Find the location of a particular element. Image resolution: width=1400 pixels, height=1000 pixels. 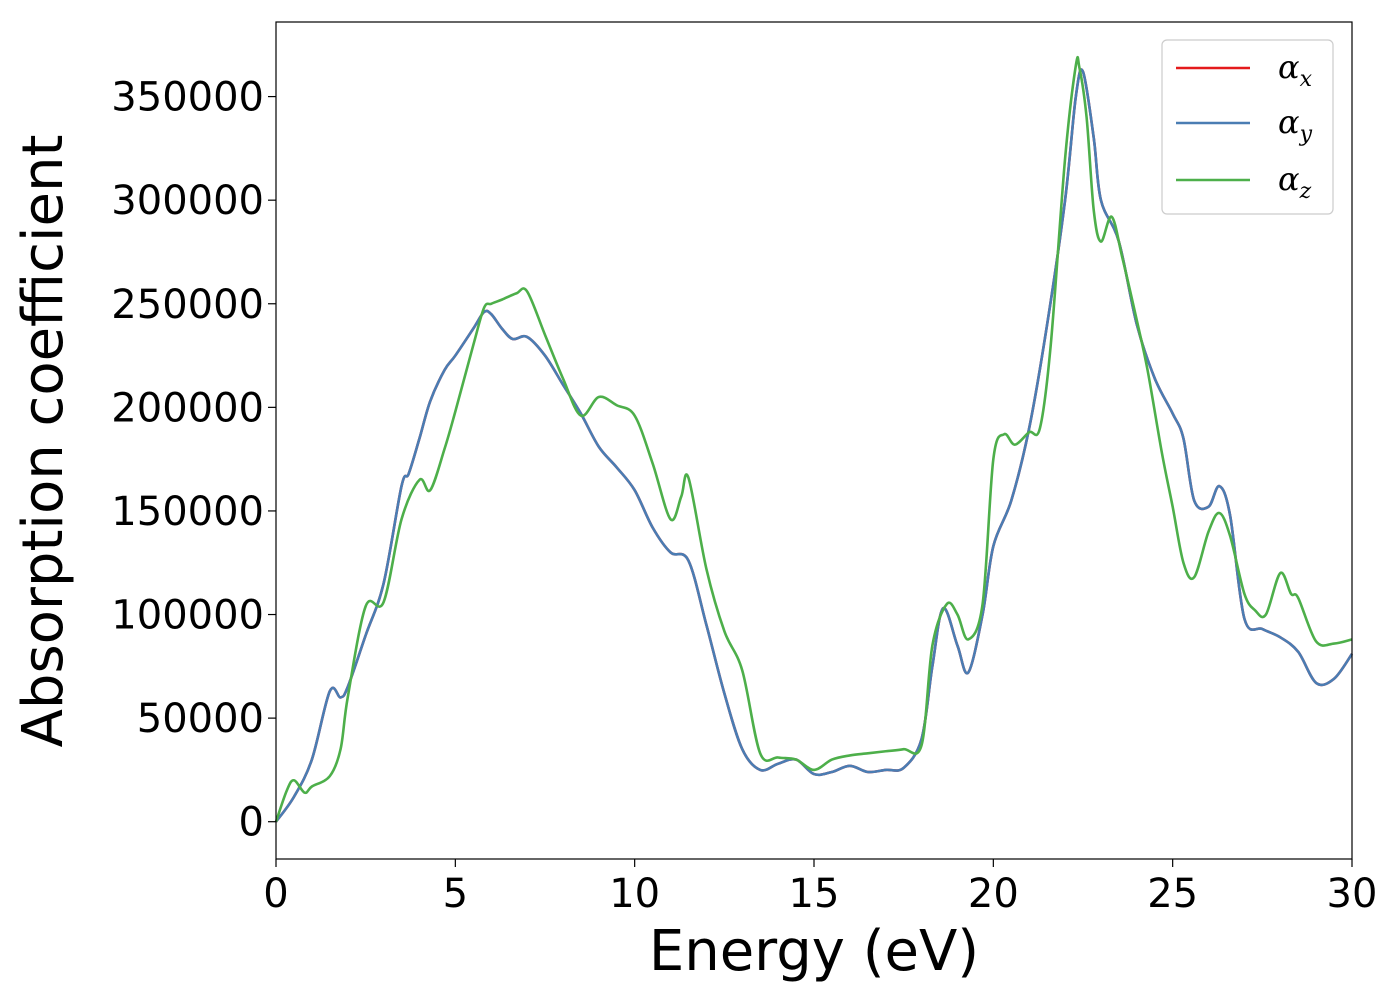

y-tick-label: 0 is located at coordinates (251, 823).